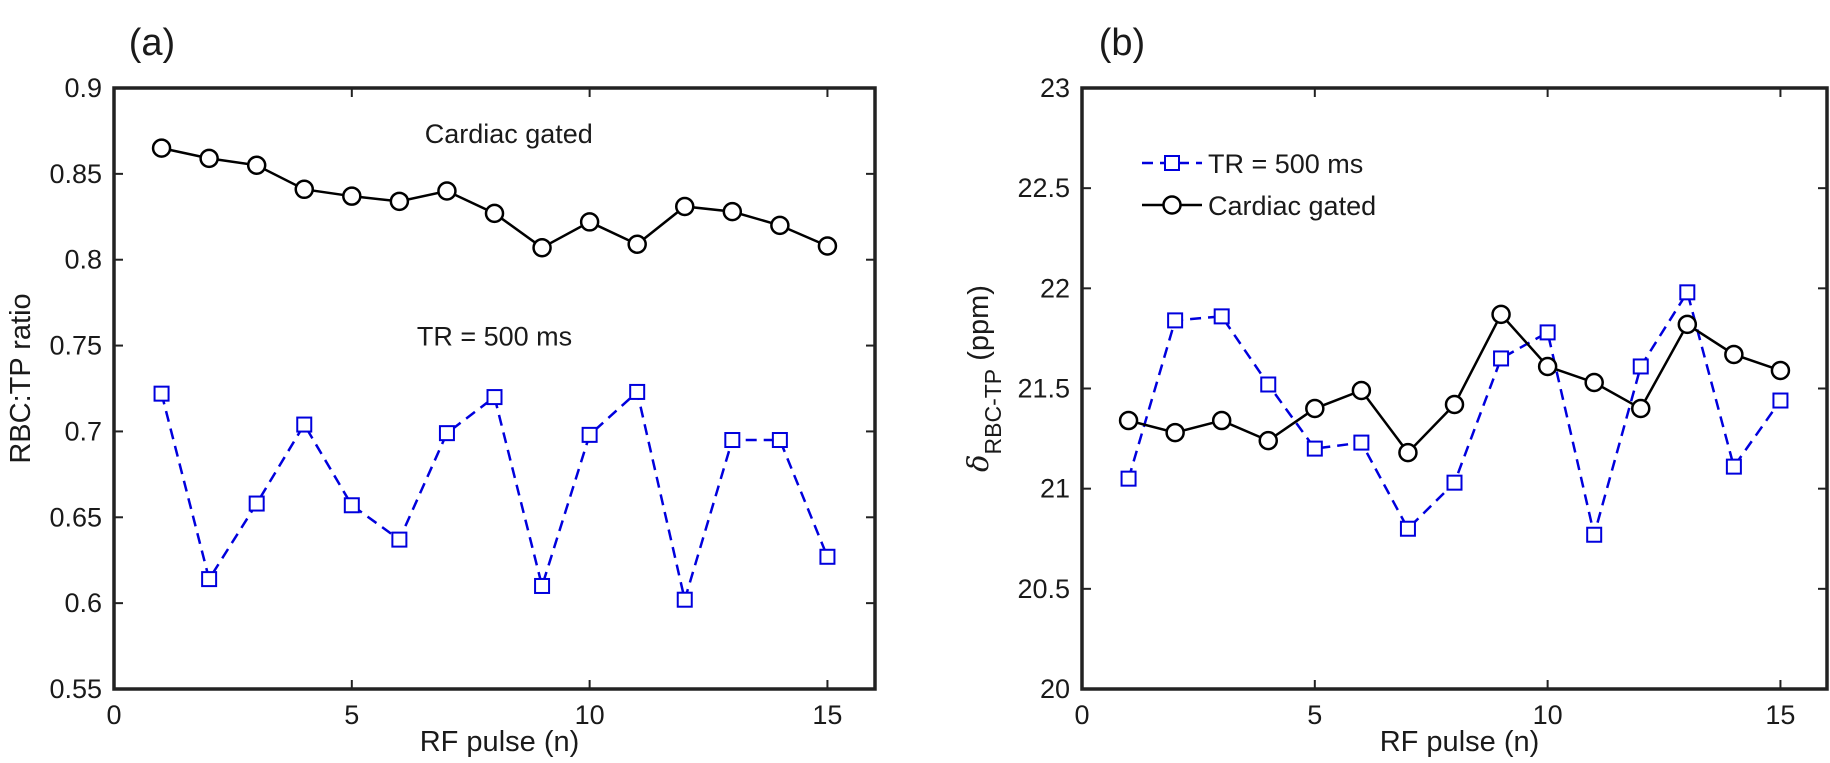  What do you see at coordinates (1172, 163) in the screenshot?
I see `legend-marker-square` at bounding box center [1172, 163].